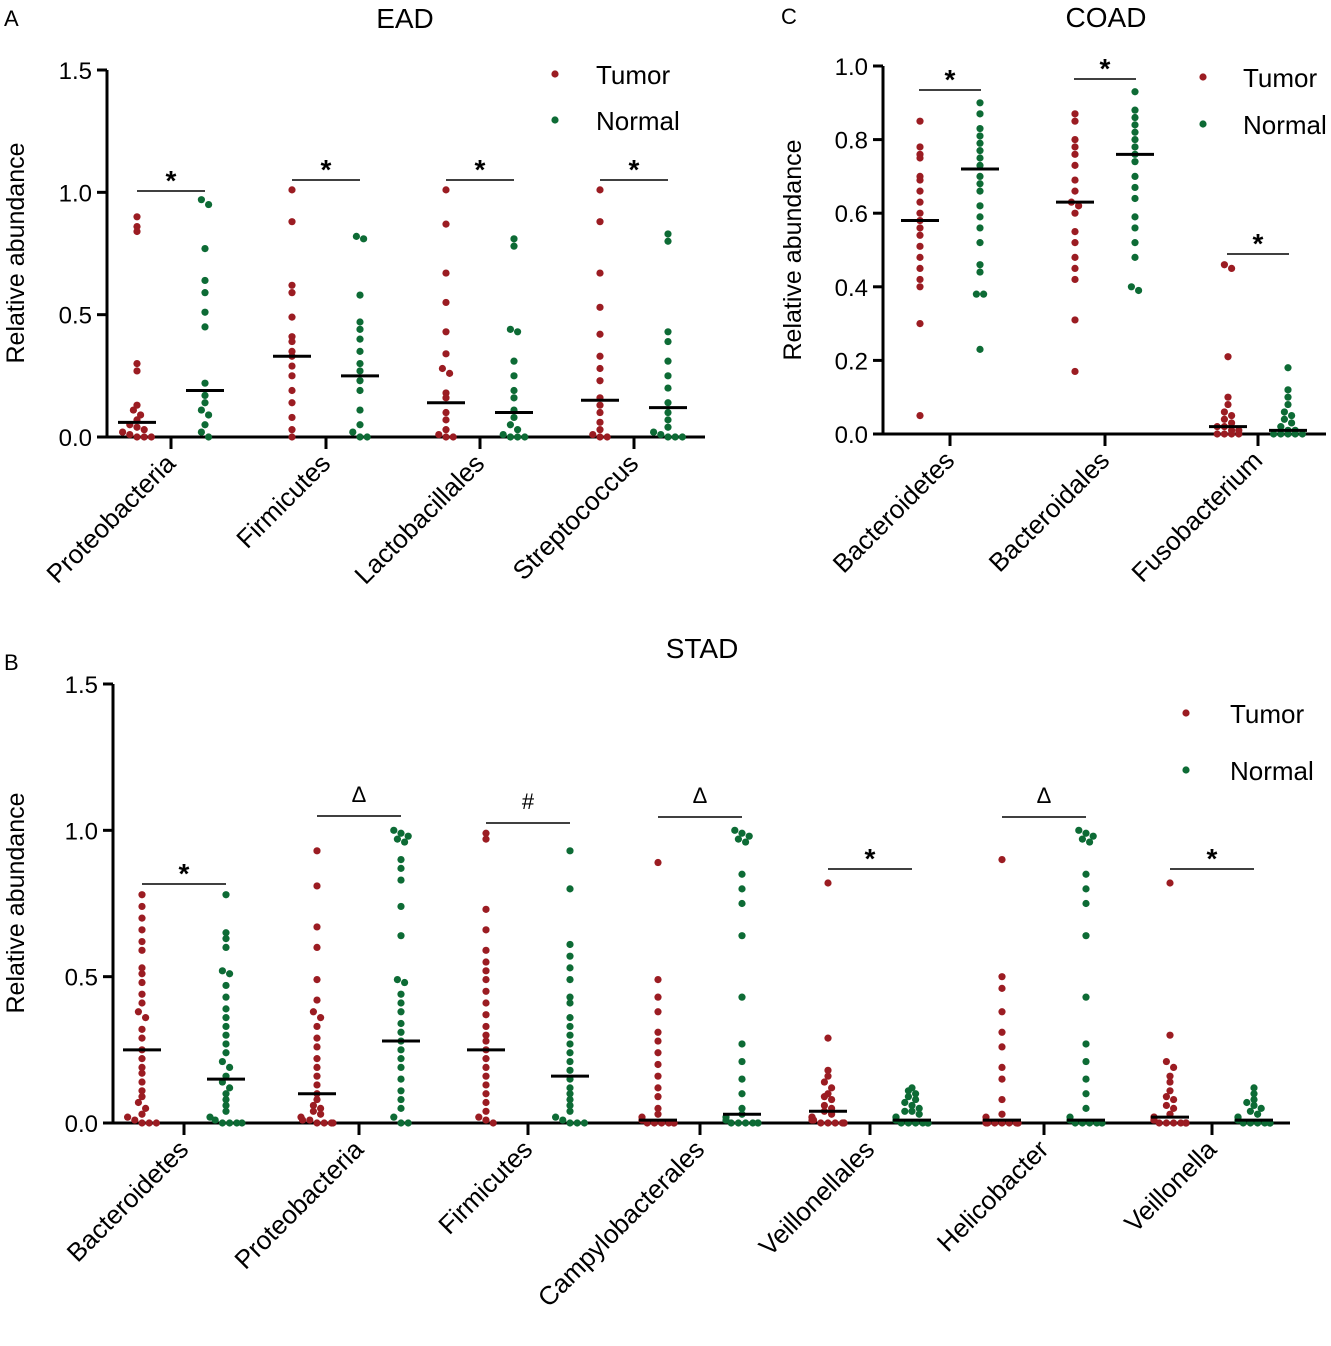 This screenshot has height=1346, width=1331. What do you see at coordinates (633, 75) in the screenshot?
I see `legend-tumor-label: Tumor` at bounding box center [633, 75].